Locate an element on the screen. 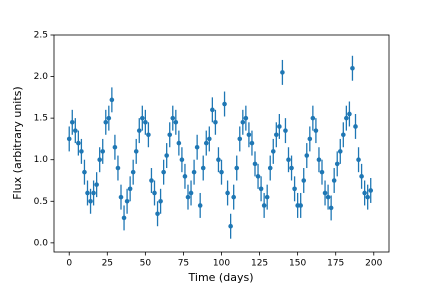 Image resolution: width=432 pixels, height=288 pixels. x-tick-label: 25 is located at coordinates (107, 264).